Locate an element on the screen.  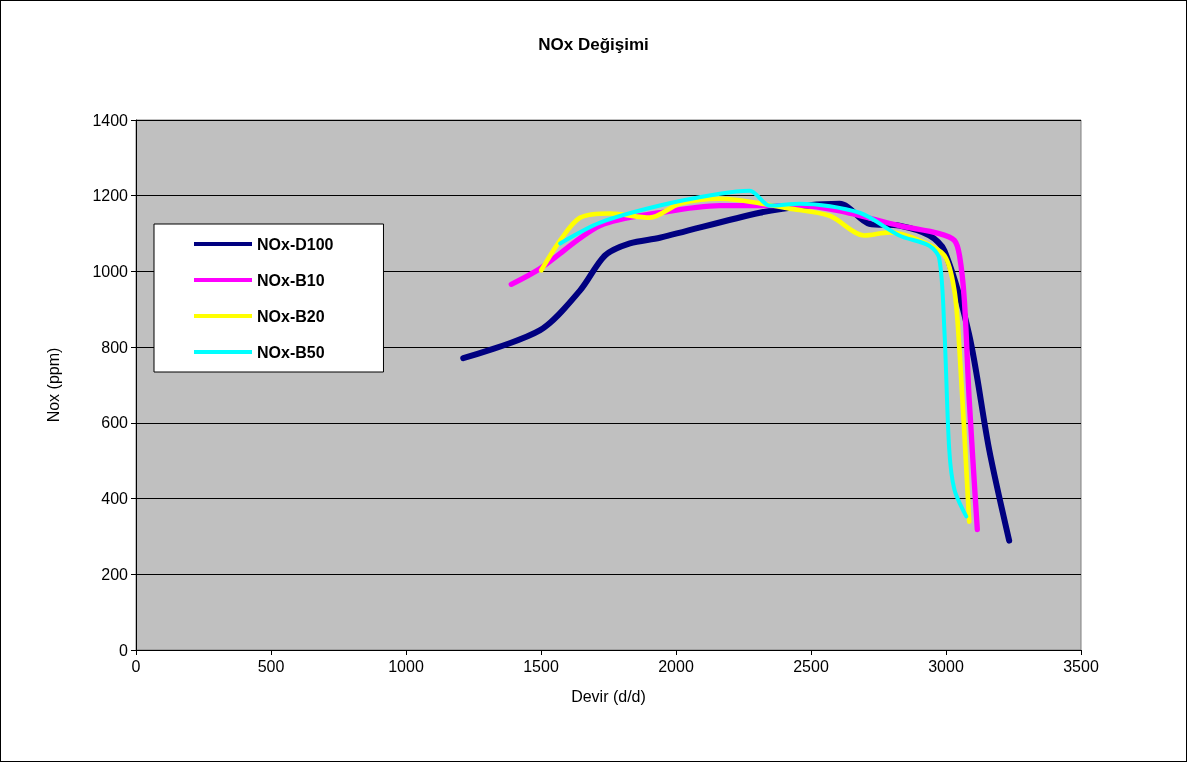
y-tick-label: 1000 is located at coordinates (110, 271).